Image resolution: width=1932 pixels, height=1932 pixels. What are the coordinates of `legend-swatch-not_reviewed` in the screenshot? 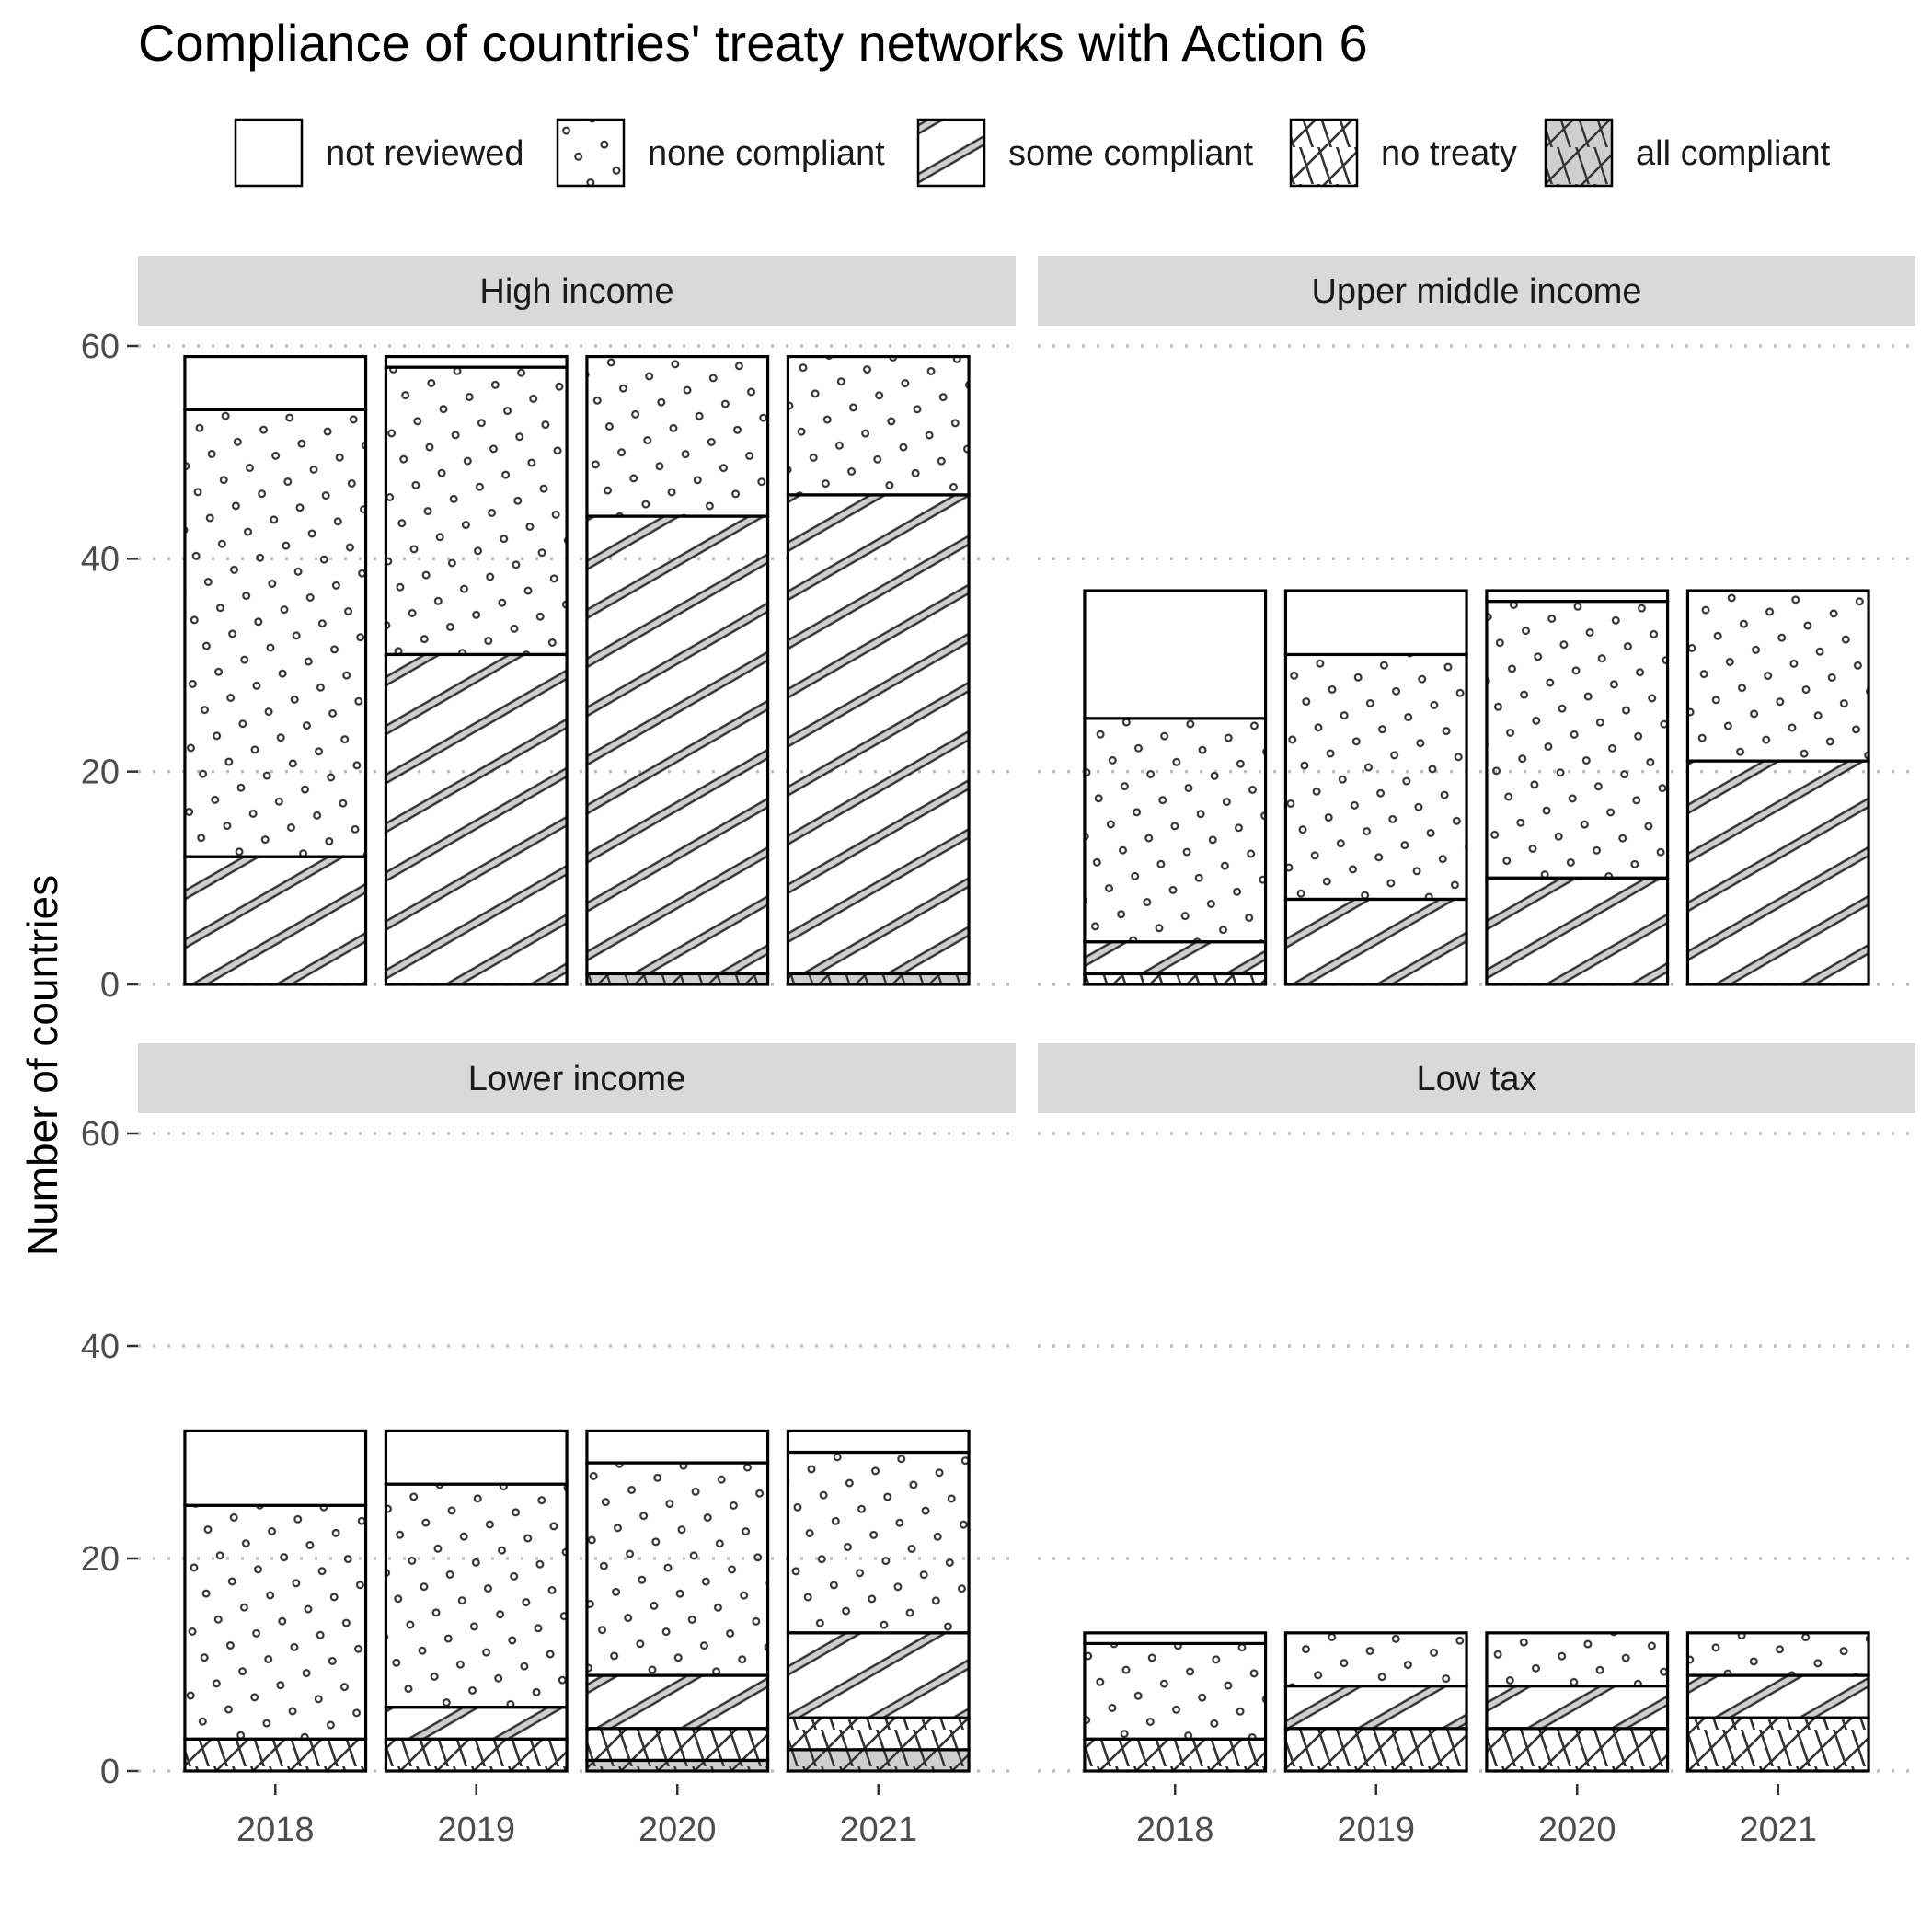 It's located at (269, 153).